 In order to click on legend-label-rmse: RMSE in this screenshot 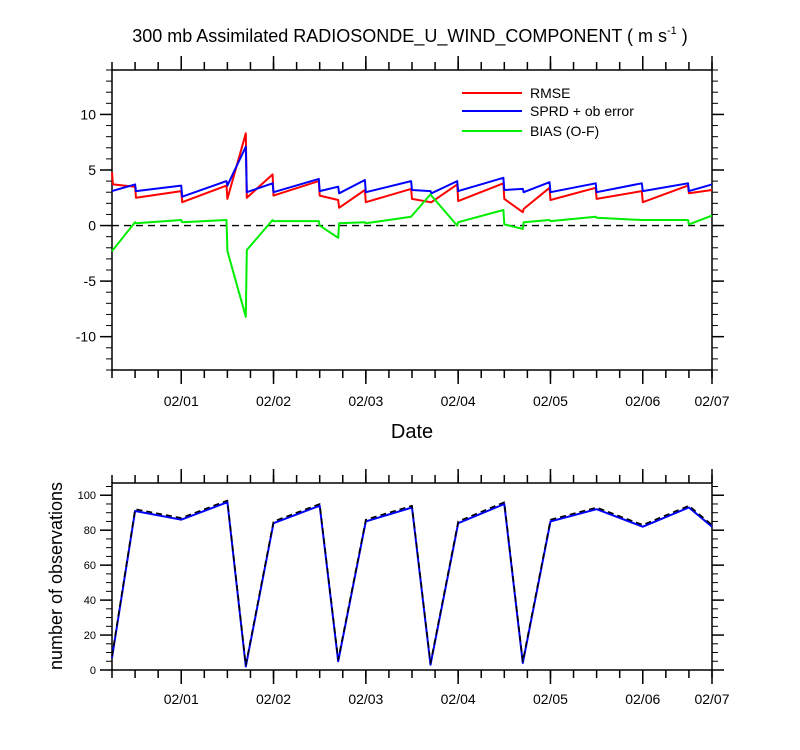, I will do `click(550, 93)`.